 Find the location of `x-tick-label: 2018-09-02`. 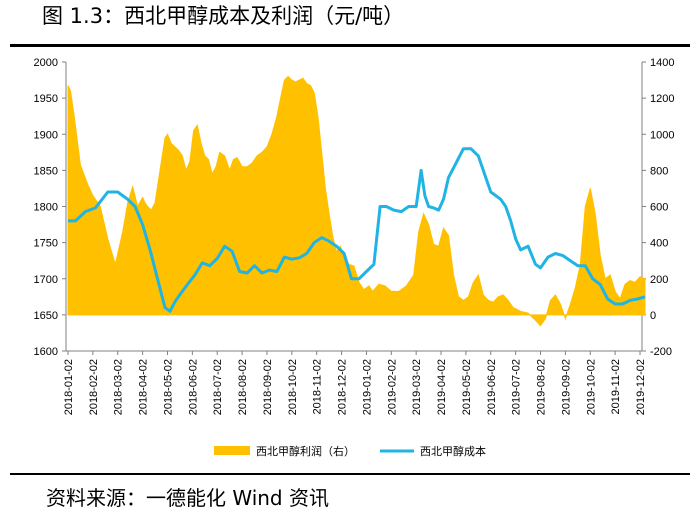

x-tick-label: 2018-09-02 is located at coordinates (268, 387).